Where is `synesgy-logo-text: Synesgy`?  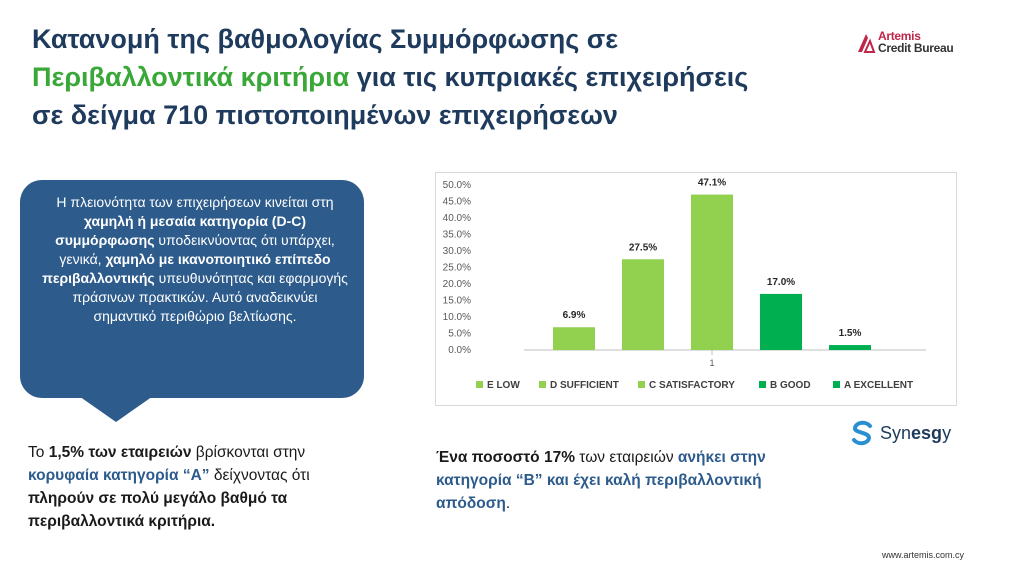 synesgy-logo-text: Synesgy is located at coordinates (915, 433).